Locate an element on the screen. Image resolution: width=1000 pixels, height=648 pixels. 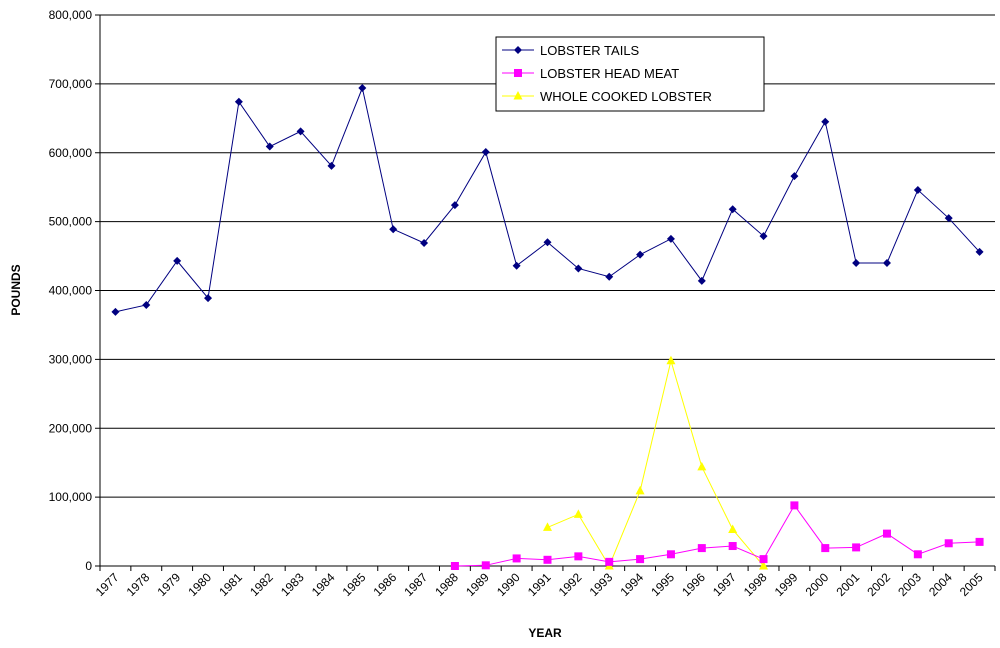
x-tick-label: 1982 is located at coordinates (261, 584).